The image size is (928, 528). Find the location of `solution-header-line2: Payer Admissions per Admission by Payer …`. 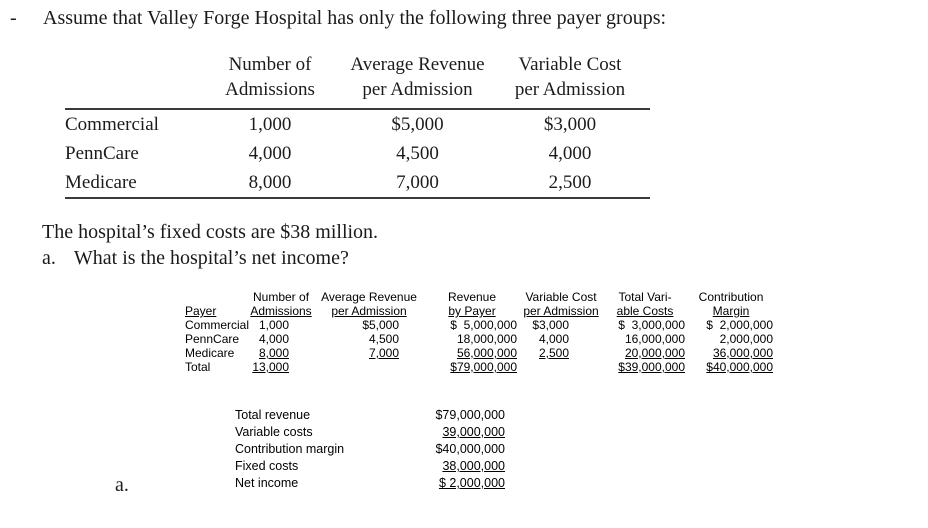

solution-header-line2: Payer Admissions per Admission by Payer … is located at coordinates (480, 311).